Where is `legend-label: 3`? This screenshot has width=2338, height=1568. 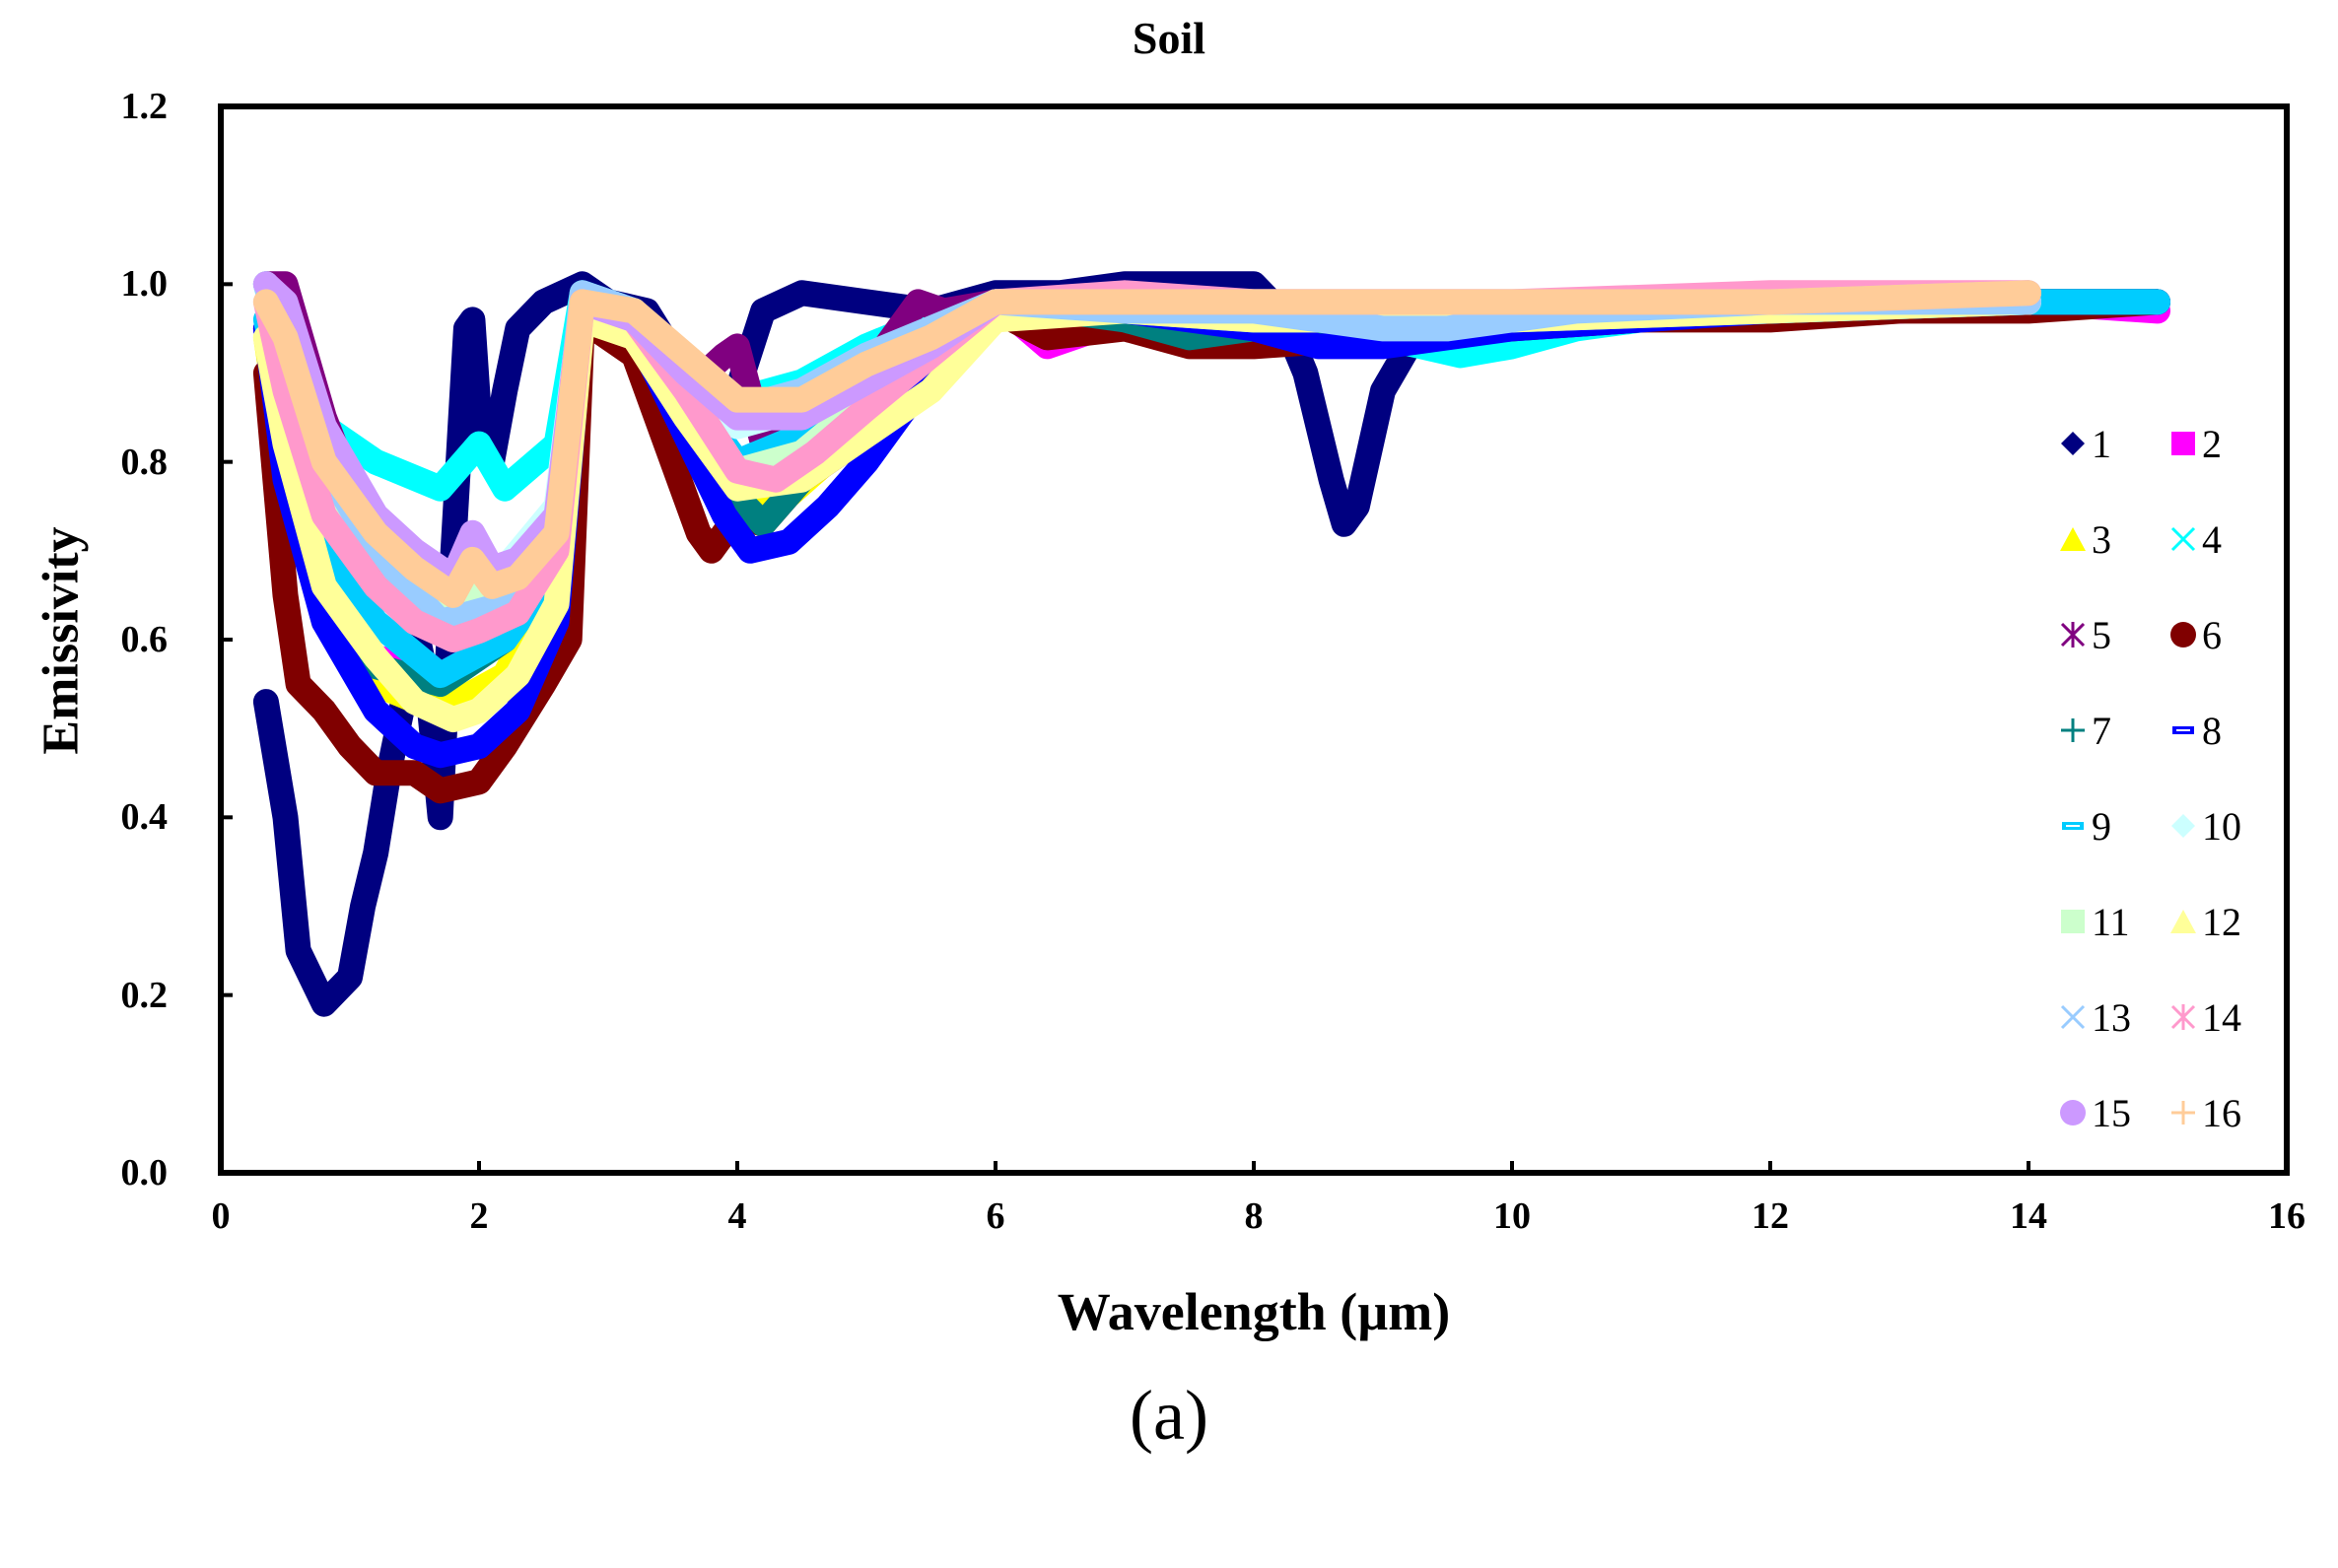
legend-label: 3 is located at coordinates (2101, 539).